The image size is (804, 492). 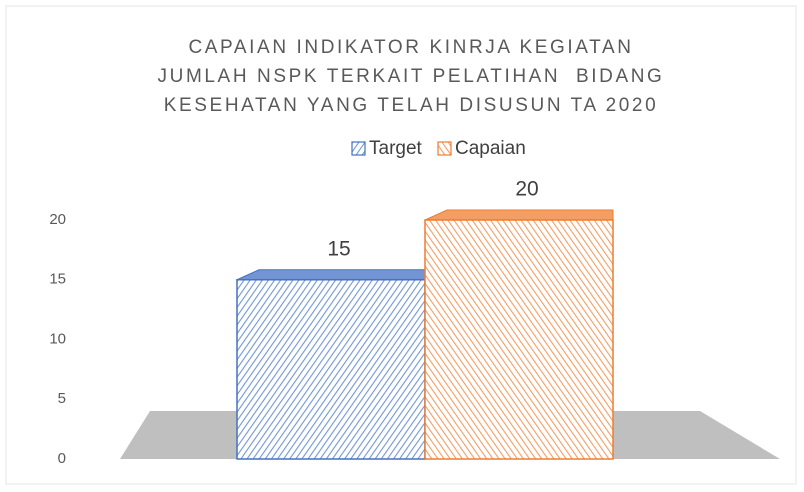 I want to click on data-label: 15, so click(x=338, y=248).